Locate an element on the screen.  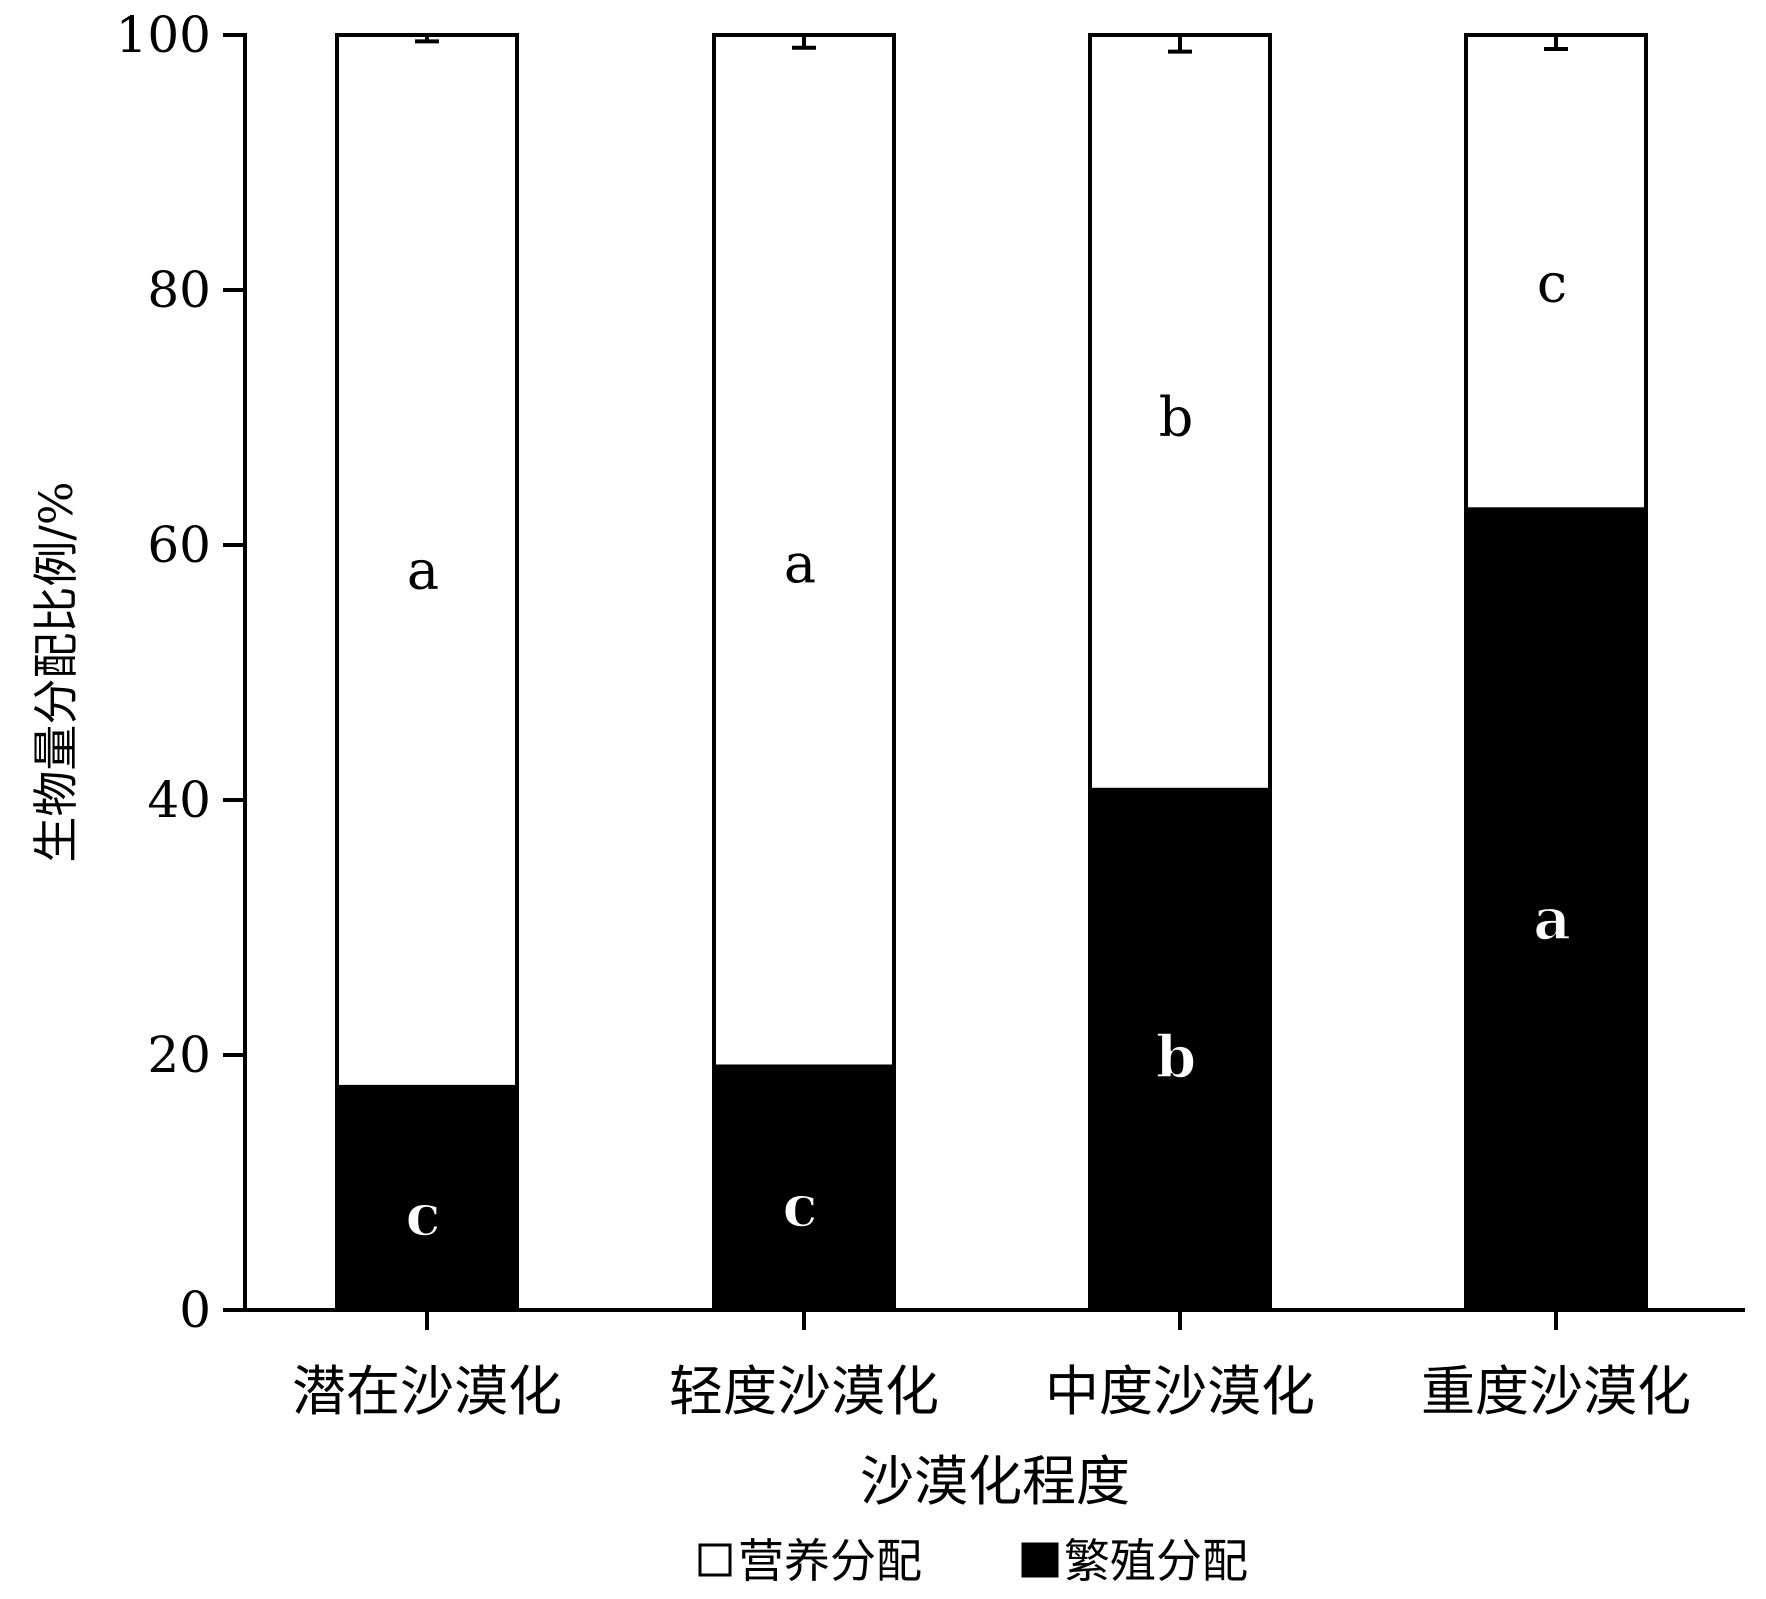
y-tick-label-80: 80 is located at coordinates (179, 290).